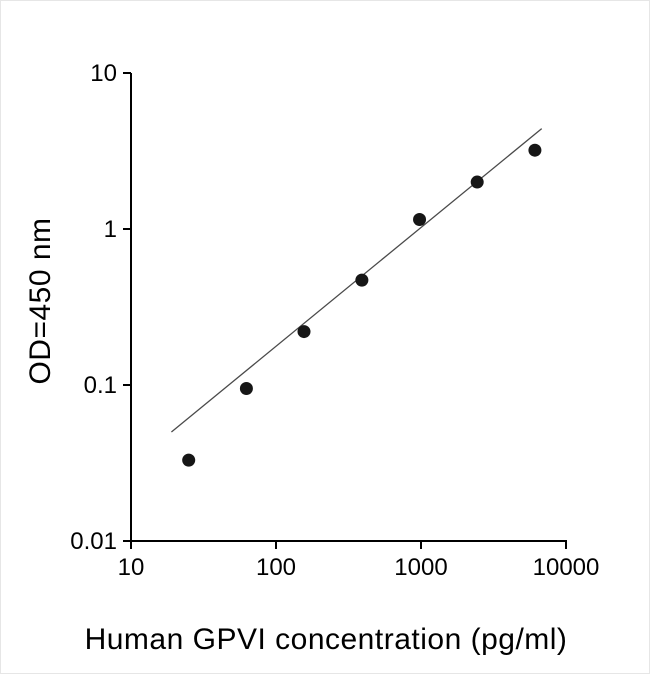 The height and width of the screenshot is (674, 650). Describe the element at coordinates (40, 301) in the screenshot. I see `y-axis-title: OD=450 nm` at that location.